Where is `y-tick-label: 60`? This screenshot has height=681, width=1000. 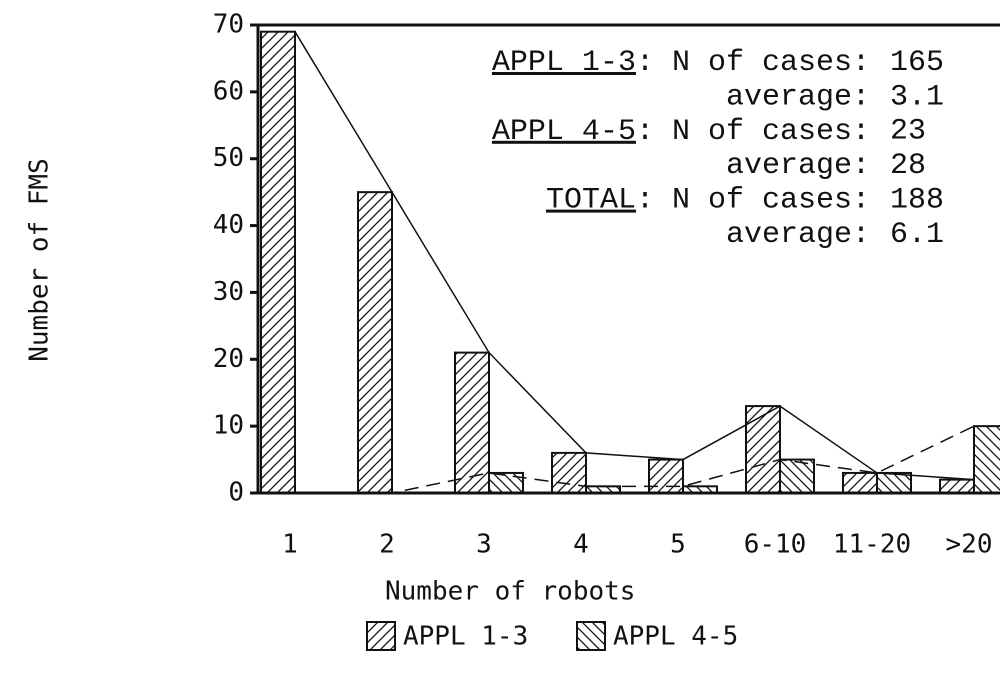 y-tick-label: 60 is located at coordinates (228, 91).